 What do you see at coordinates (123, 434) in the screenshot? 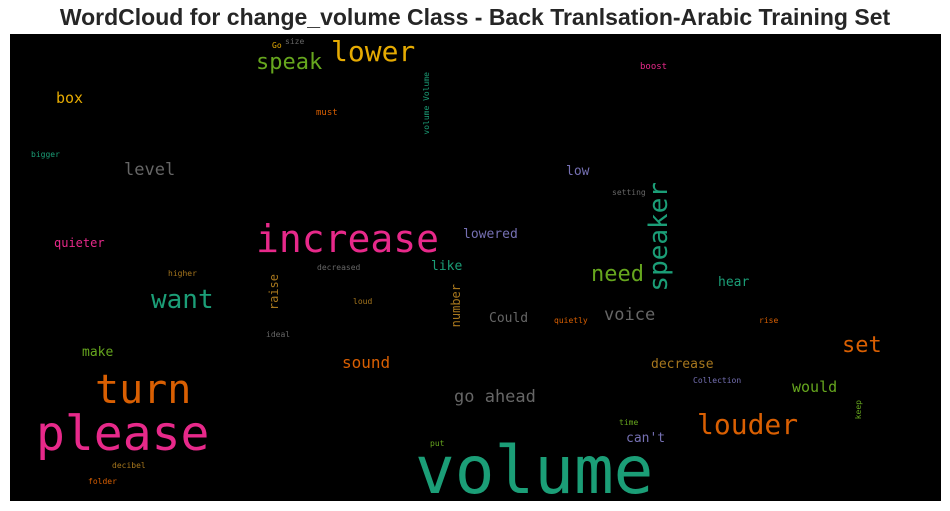
I see `word-please: please` at bounding box center [123, 434].